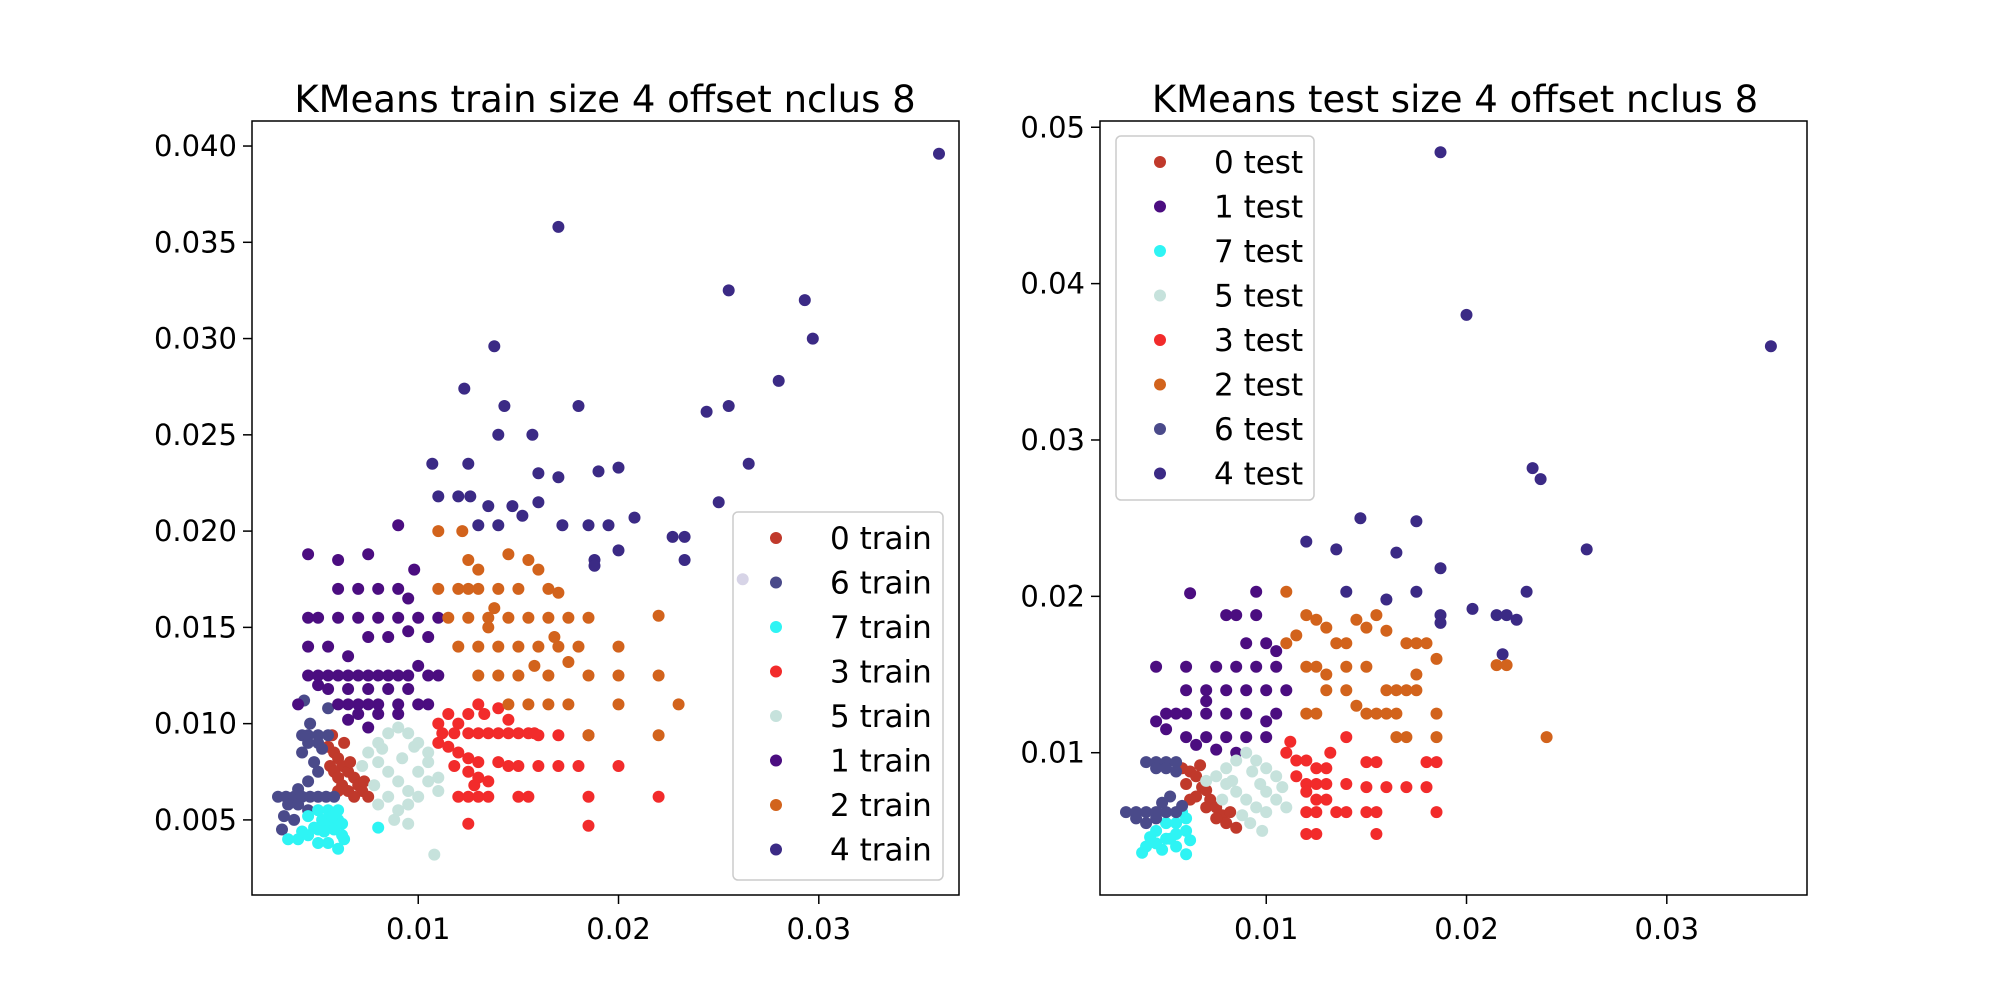 The width and height of the screenshot is (2000, 1000). Describe the element at coordinates (1466, 929) in the screenshot. I see `test-x-tick-label: 0.02` at that location.